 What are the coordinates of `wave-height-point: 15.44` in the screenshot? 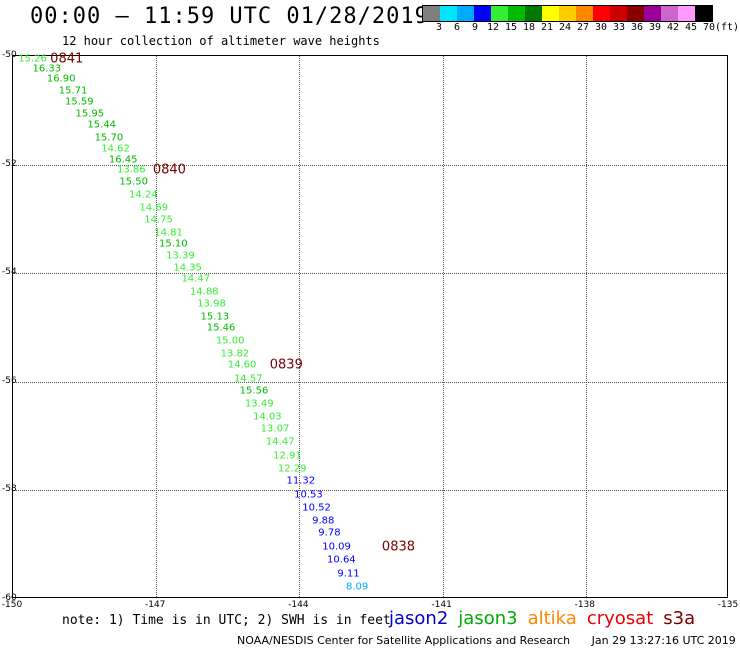 It's located at (102, 125).